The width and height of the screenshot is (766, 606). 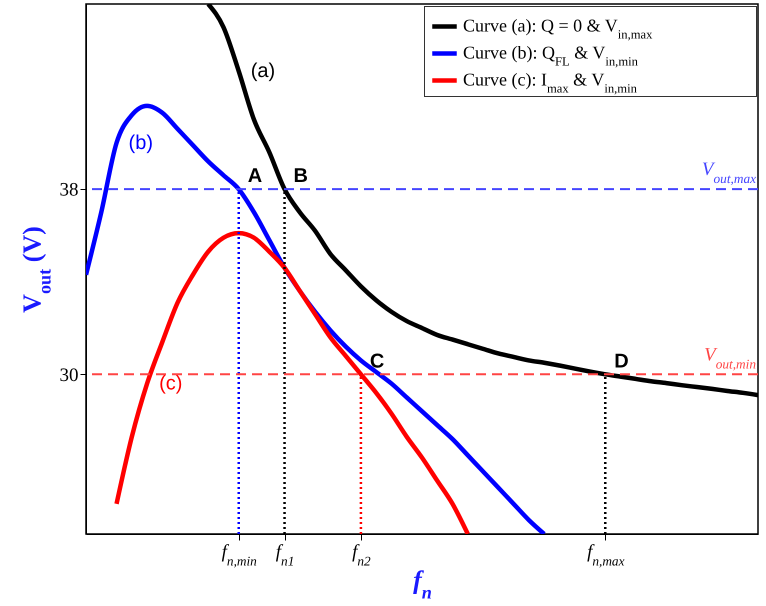 I want to click on x-tick-label: f$_{n,min}$, so click(x=240, y=555).